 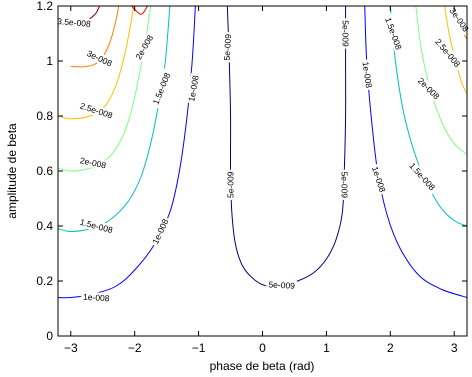 I want to click on contour-label: 3.5e-008, so click(x=74, y=22).